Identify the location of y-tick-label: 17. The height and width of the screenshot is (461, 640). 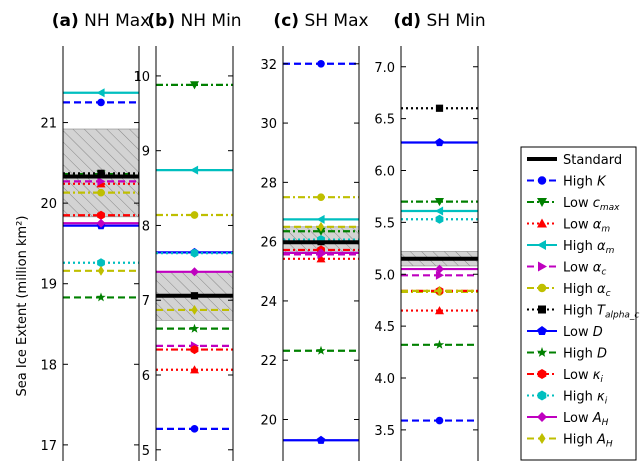
(48, 446).